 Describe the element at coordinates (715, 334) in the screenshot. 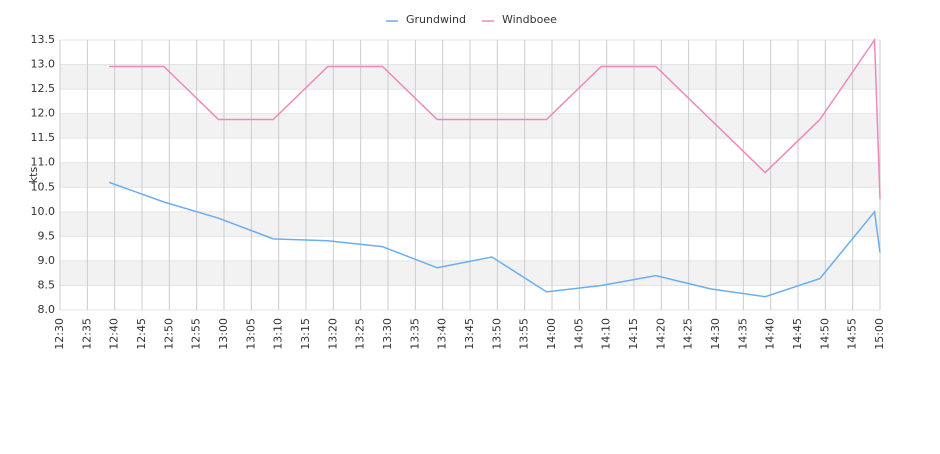

I see `x-tick-label: 14:30` at that location.